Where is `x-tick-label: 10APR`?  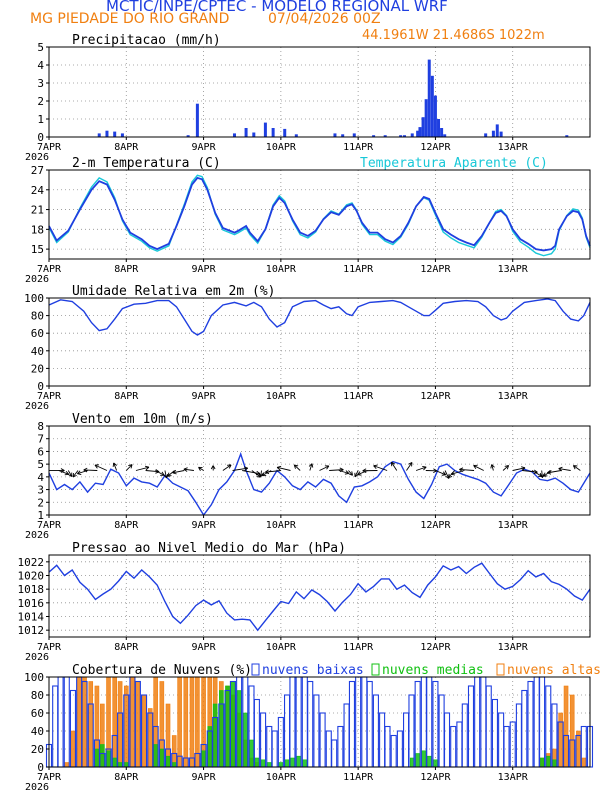 x-tick-label: 10APR is located at coordinates (281, 647).